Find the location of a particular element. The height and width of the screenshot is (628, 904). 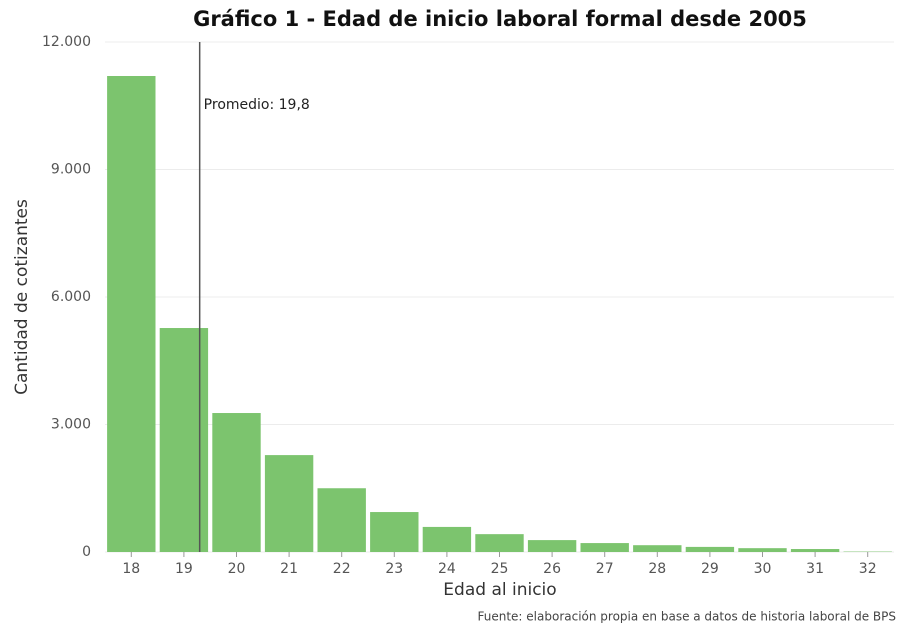

y-tick-label: 12.000 is located at coordinates (66, 42).